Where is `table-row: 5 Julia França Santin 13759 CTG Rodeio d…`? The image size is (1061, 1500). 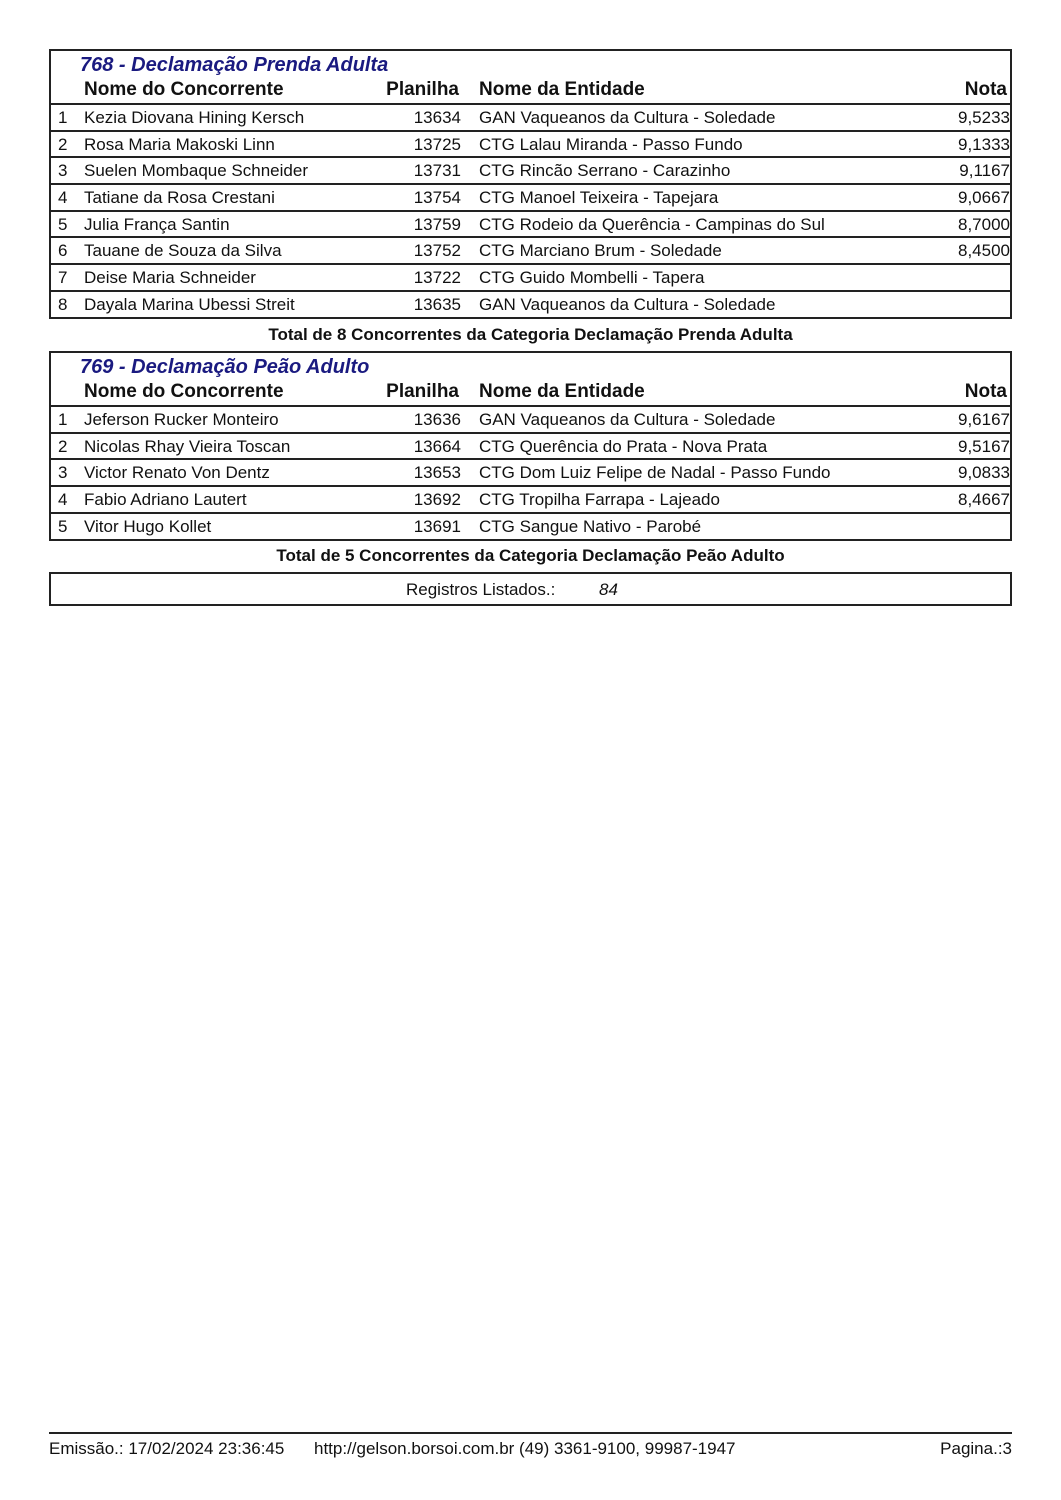
table-row: 5 Julia França Santin 13759 CTG Rodeio d… is located at coordinates (530, 223).